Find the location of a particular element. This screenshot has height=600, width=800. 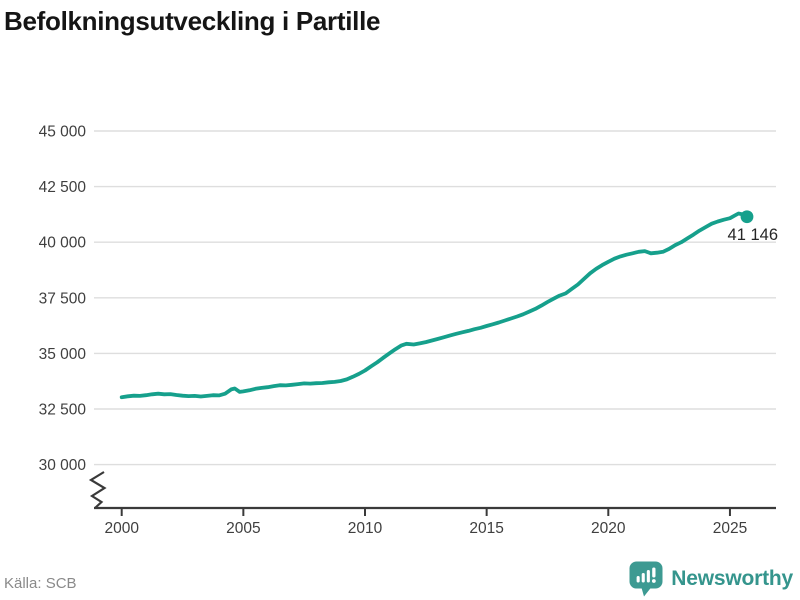

y-axis-tick-label: 42 500 is located at coordinates (63, 187).